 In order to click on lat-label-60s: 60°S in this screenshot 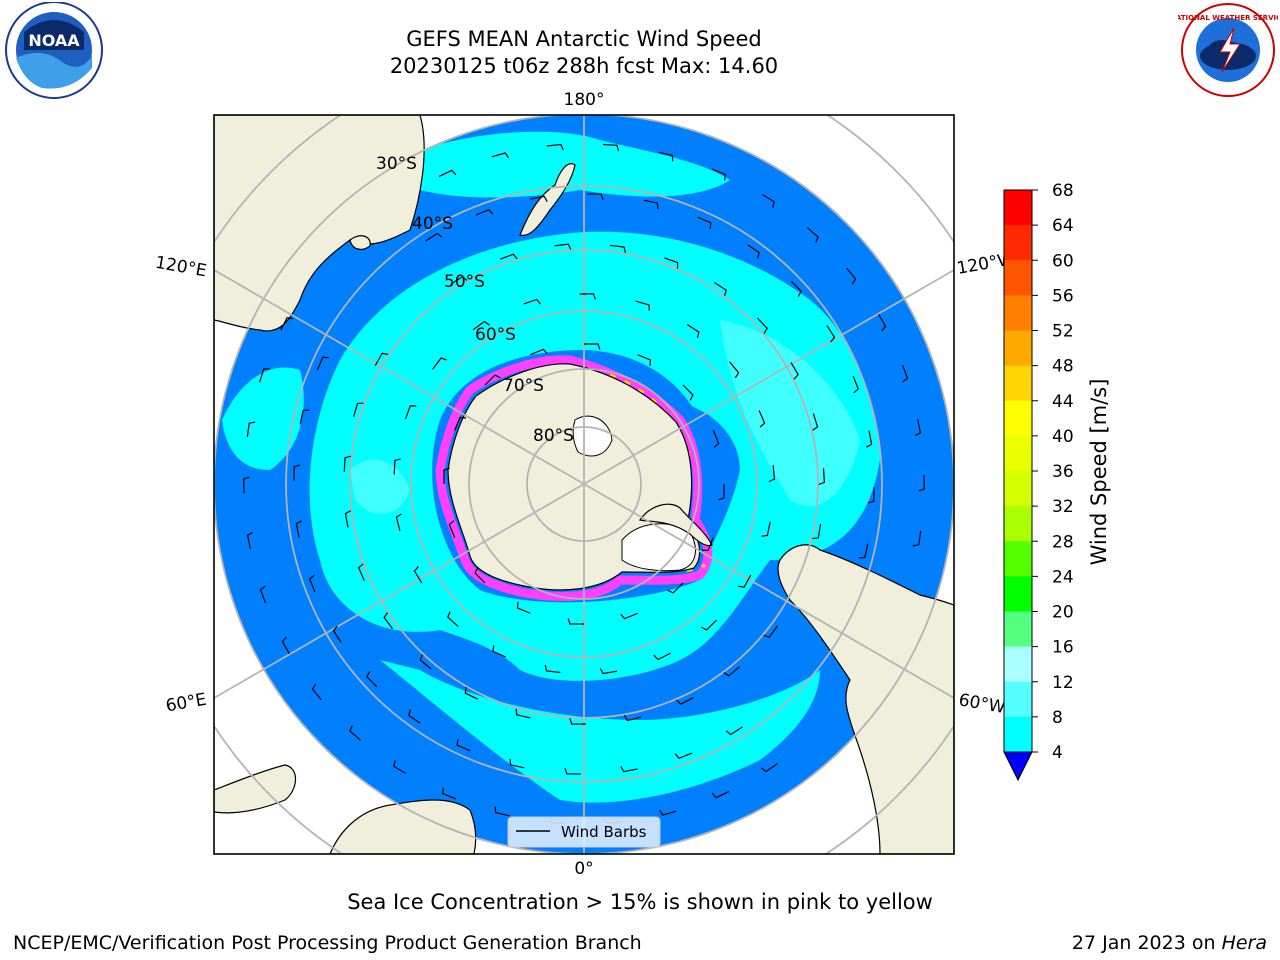, I will do `click(495, 335)`.